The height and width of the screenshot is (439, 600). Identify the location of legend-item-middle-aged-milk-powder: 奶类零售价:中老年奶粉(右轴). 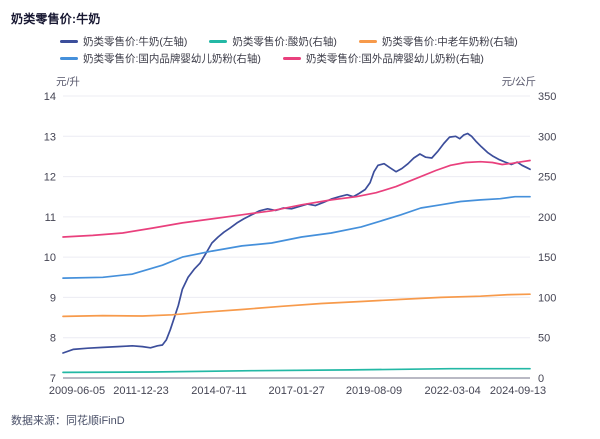
(438, 41).